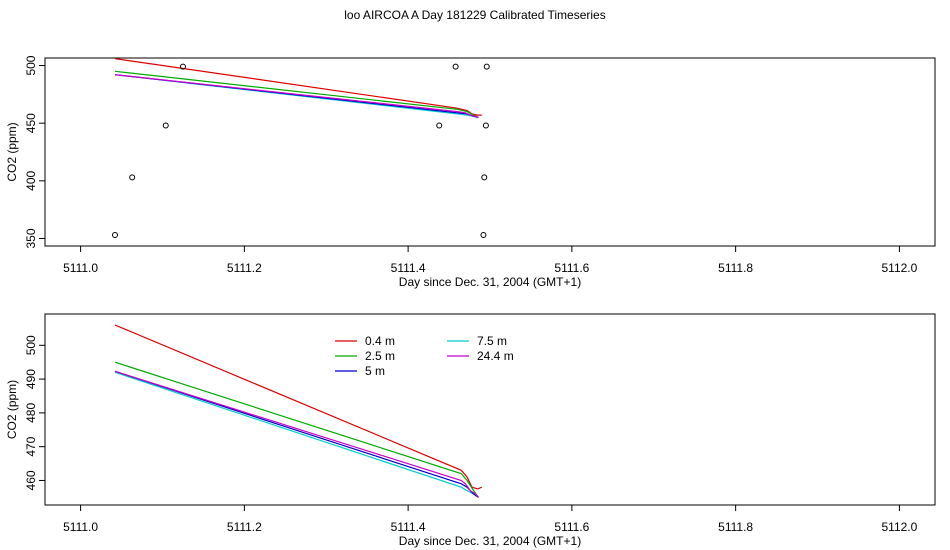 Image resolution: width=950 pixels, height=550 pixels. I want to click on y-tick-label: 450, so click(31, 123).